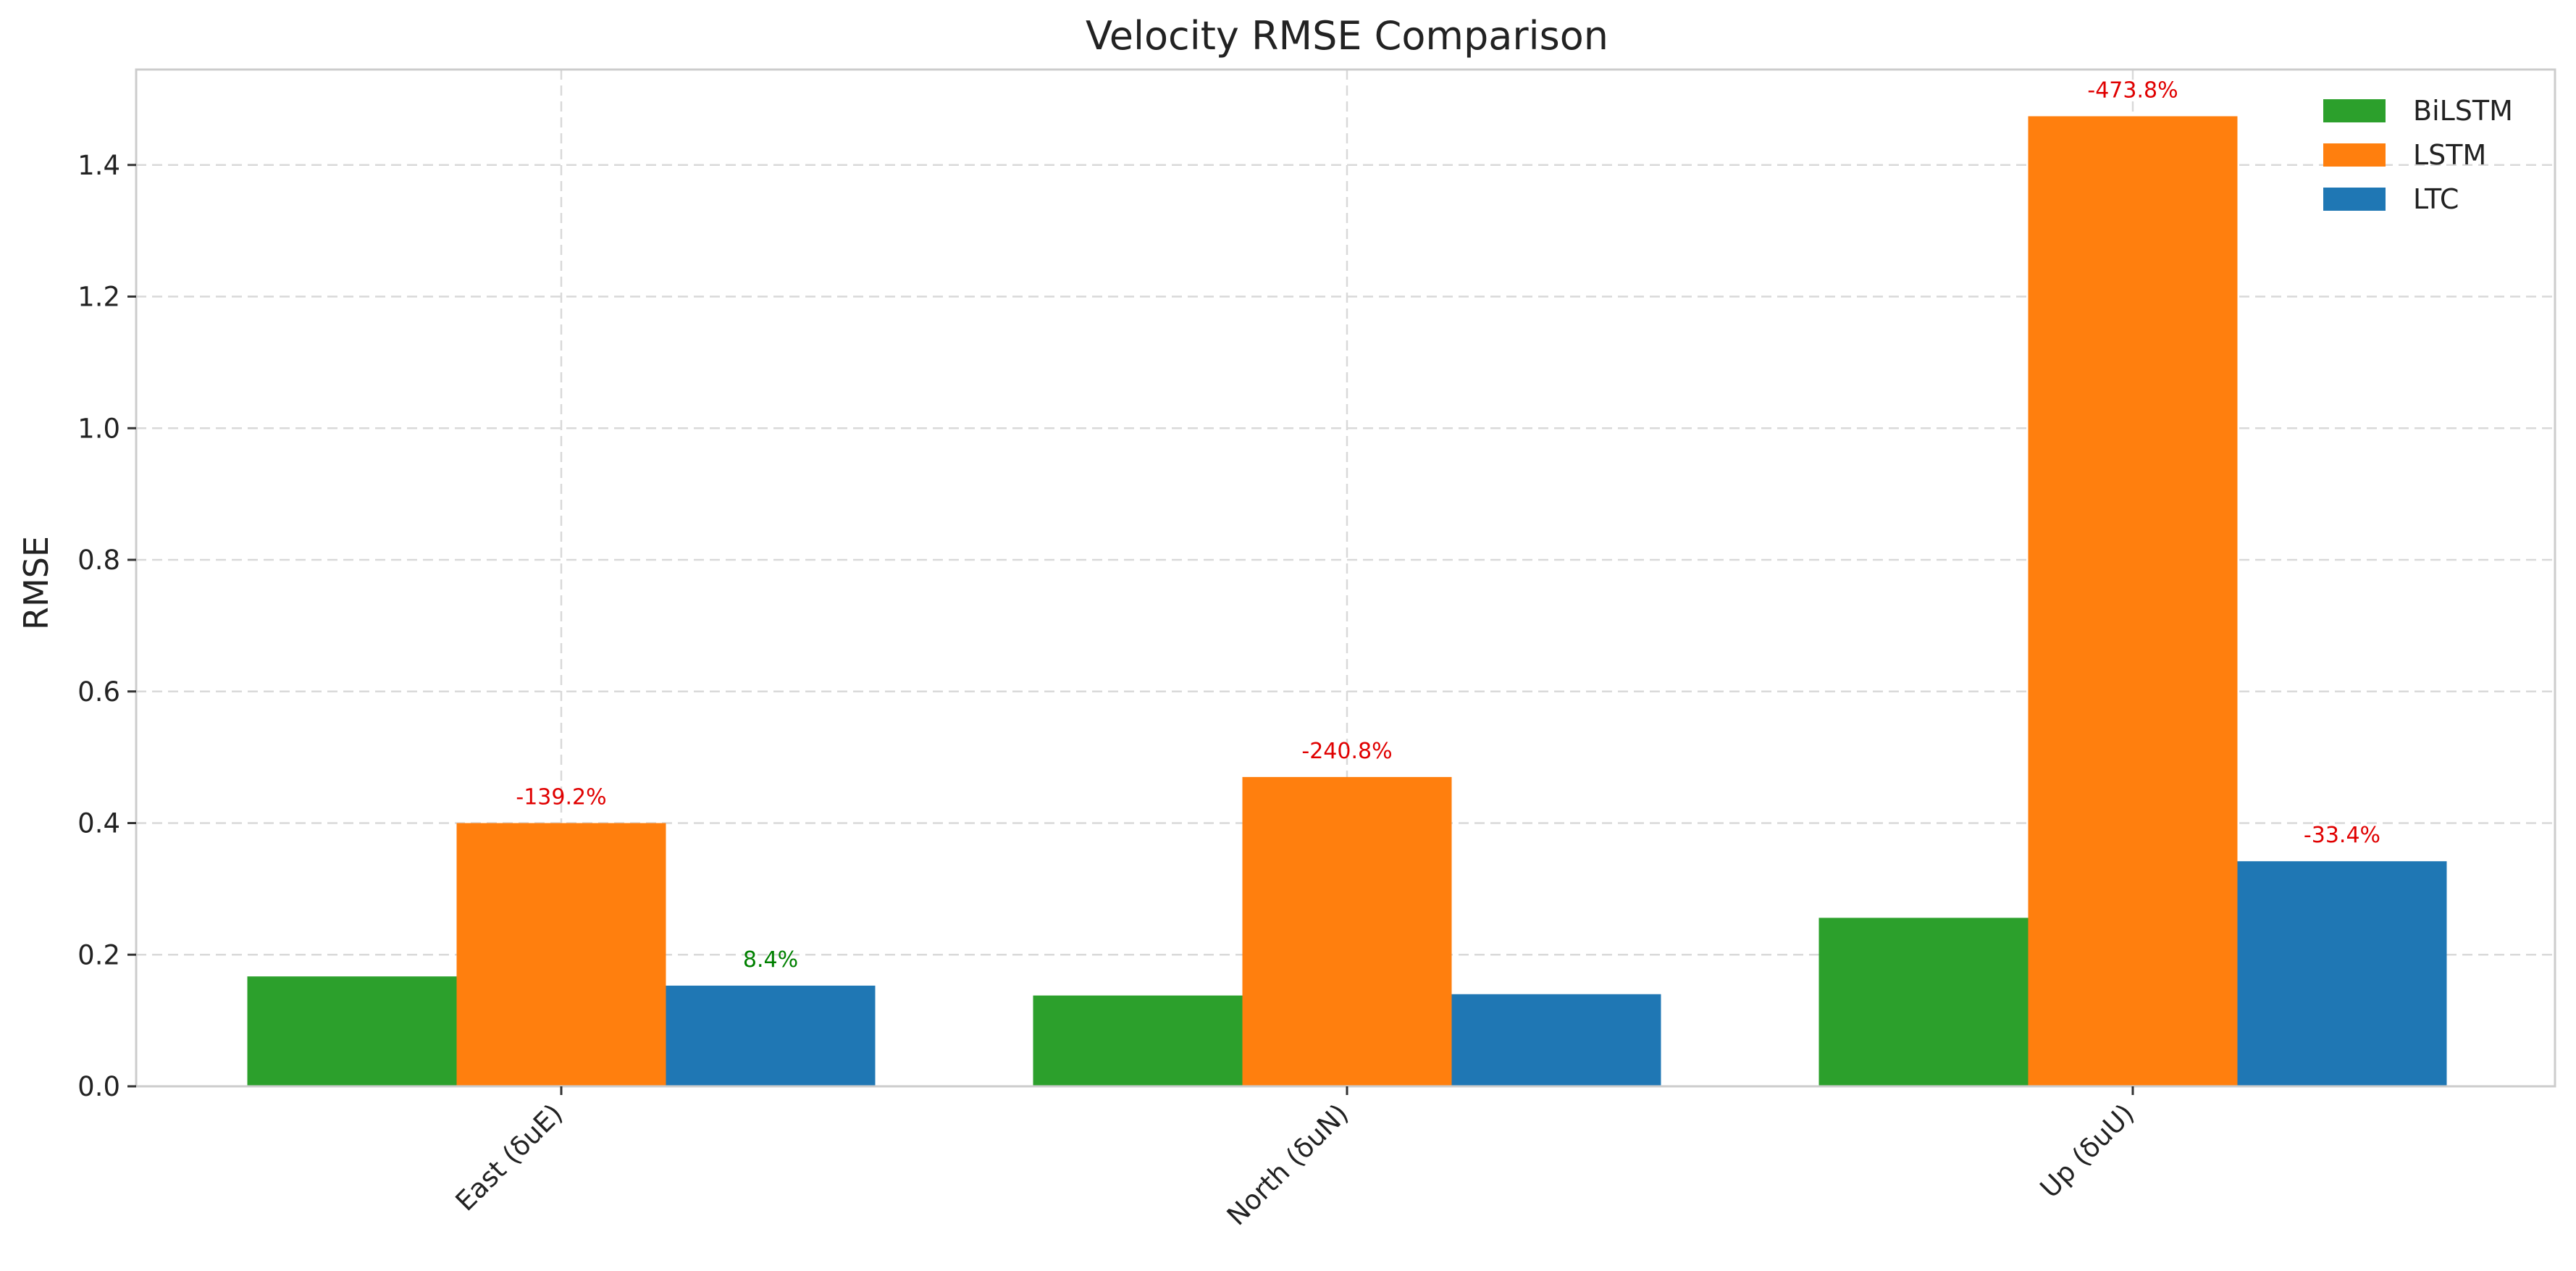 Image resolution: width=2576 pixels, height=1271 pixels. Describe the element at coordinates (1923, 1002) in the screenshot. I see `bar-bilstm-up-uu` at that location.